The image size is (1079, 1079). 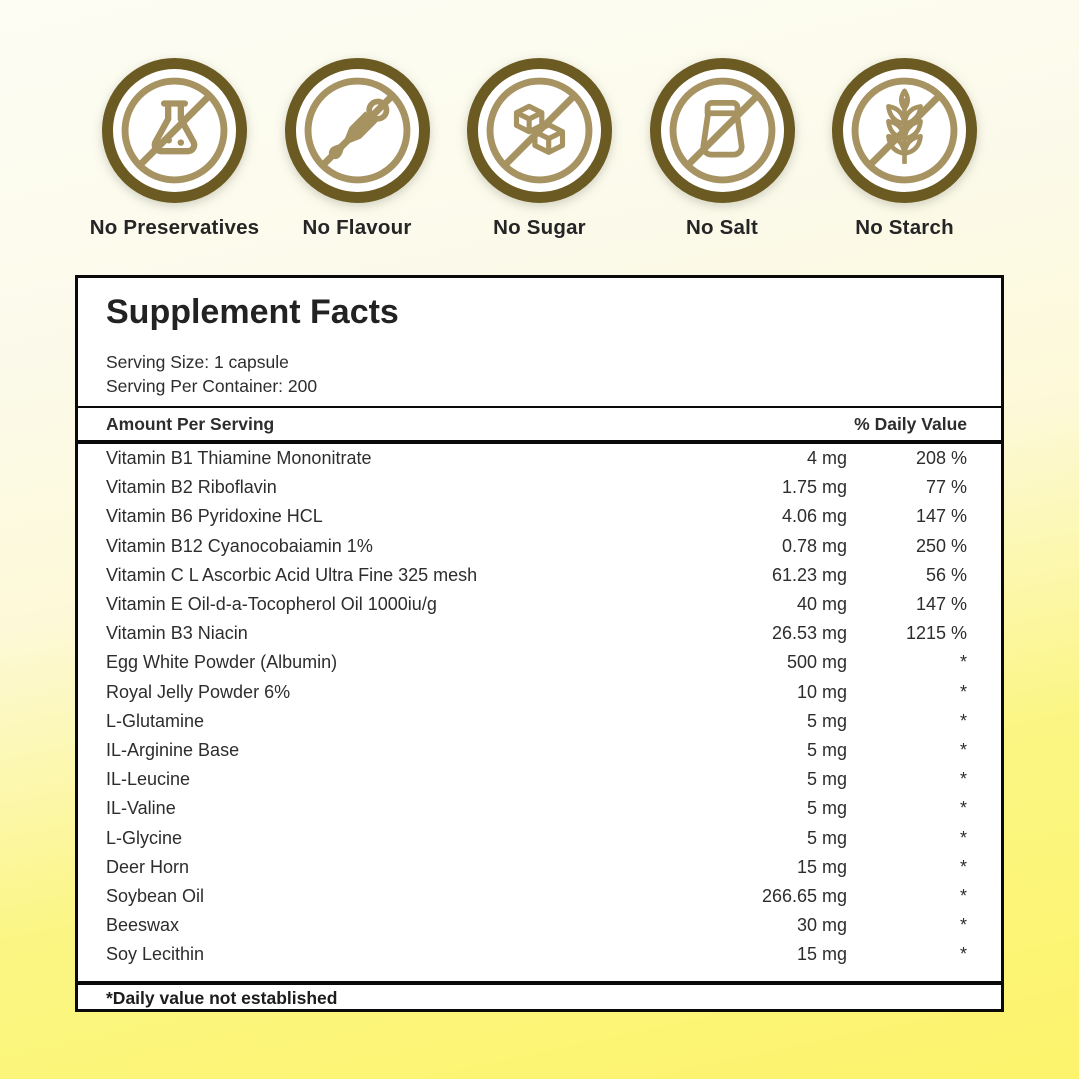 I want to click on divider-thin, so click(x=539, y=407).